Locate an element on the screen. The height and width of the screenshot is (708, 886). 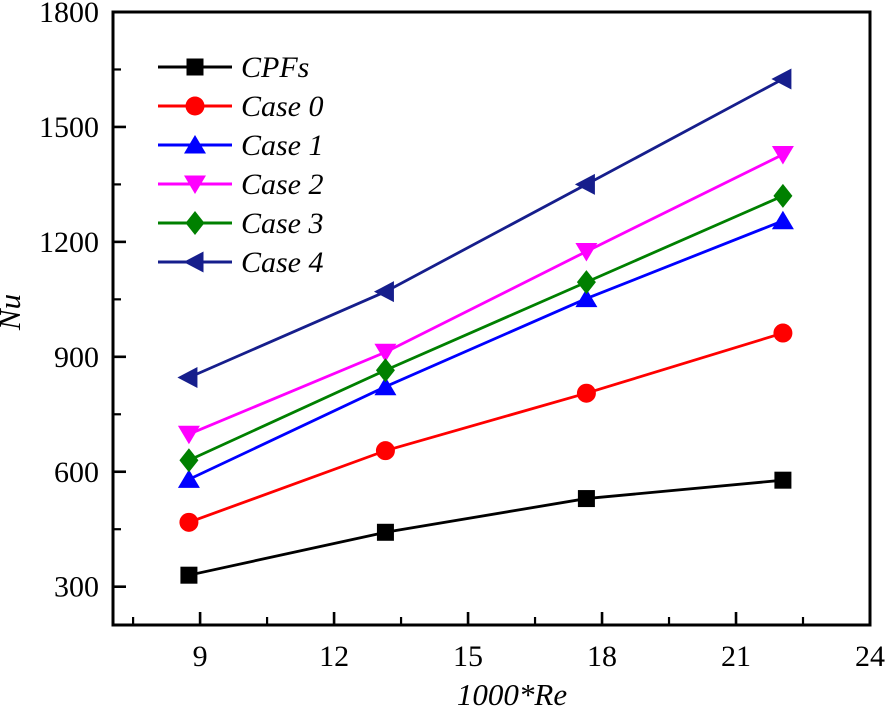
legend-label: Case 1 is located at coordinates (282, 145).